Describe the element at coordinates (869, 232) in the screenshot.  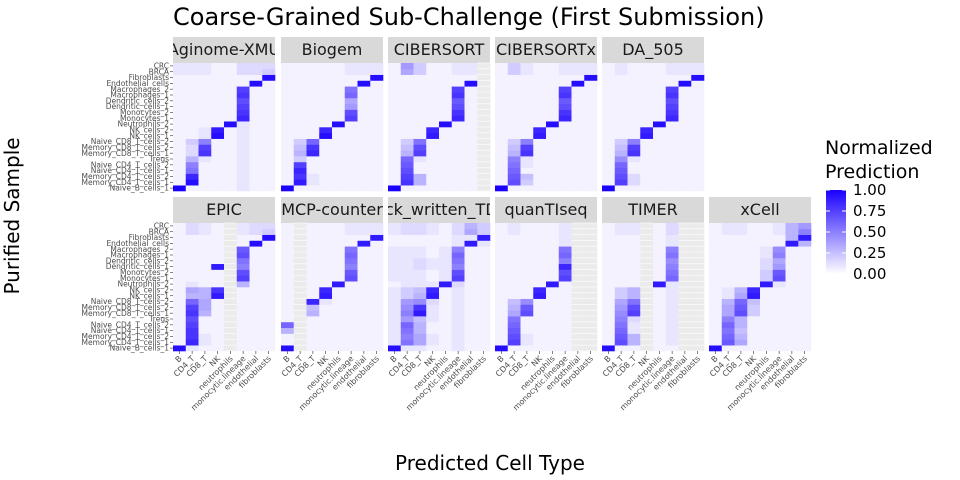
I see `legend-tick-label: 0.50` at that location.